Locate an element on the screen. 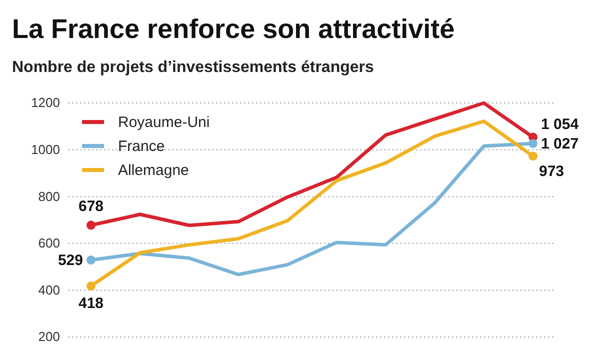 The width and height of the screenshot is (605, 350). y-tick-label: 1000 is located at coordinates (45, 149).